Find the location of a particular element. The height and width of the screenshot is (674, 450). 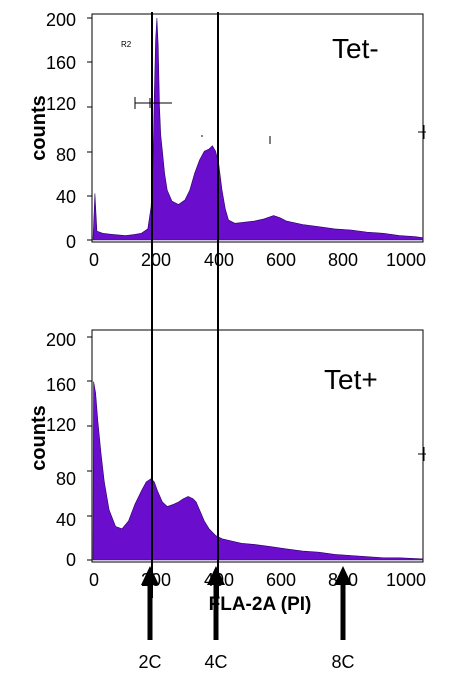

marker-label-2c: 2C is located at coordinates (149, 662).